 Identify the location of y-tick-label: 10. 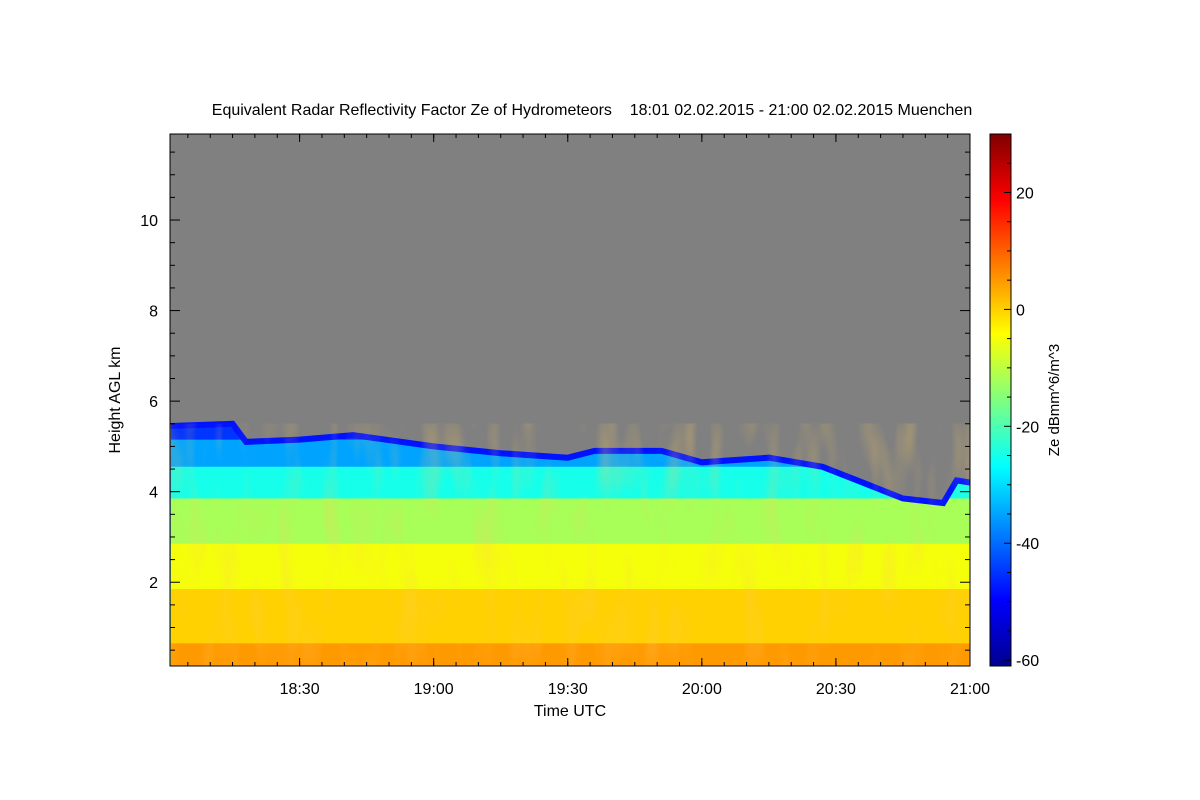
(149, 221).